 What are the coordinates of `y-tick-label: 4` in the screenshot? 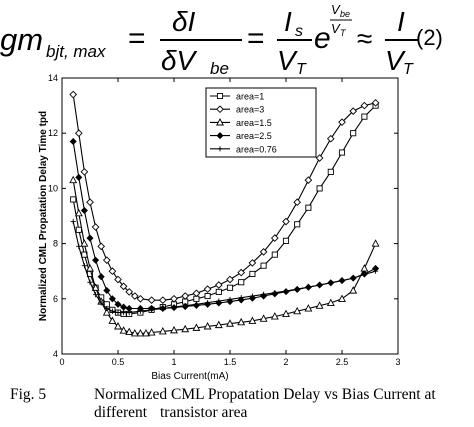 It's located at (55, 354).